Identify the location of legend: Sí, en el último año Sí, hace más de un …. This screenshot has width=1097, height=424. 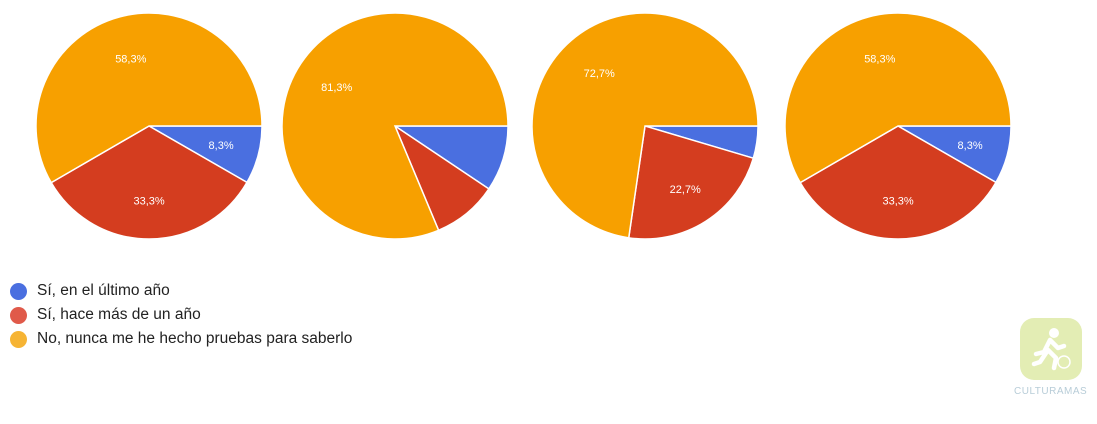
(181, 315).